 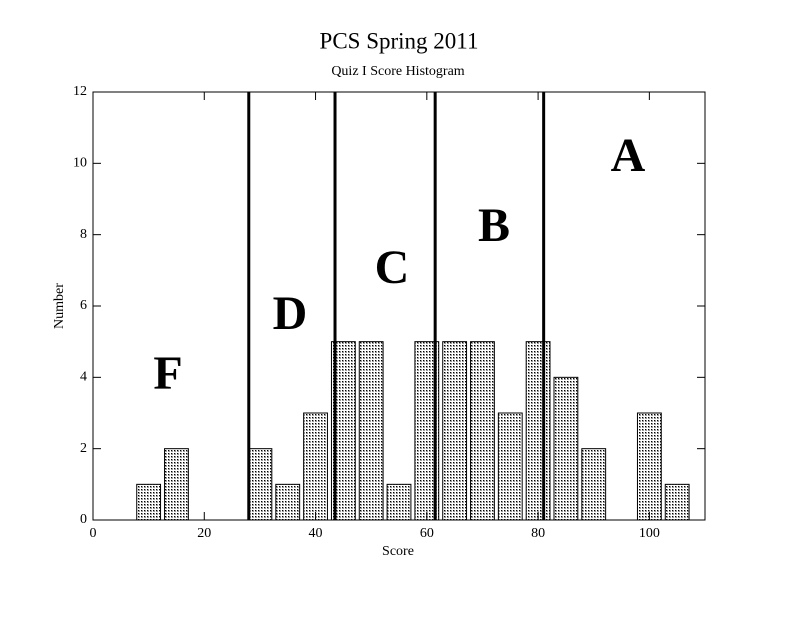 What do you see at coordinates (399, 40) in the screenshot?
I see `chart-title: PCS Spring 2011` at bounding box center [399, 40].